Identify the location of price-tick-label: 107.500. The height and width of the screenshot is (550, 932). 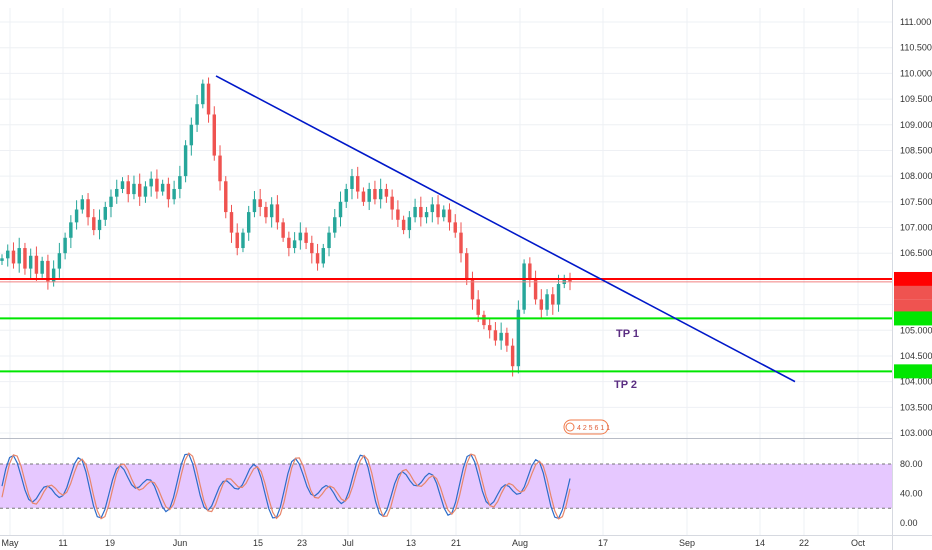
(916, 202).